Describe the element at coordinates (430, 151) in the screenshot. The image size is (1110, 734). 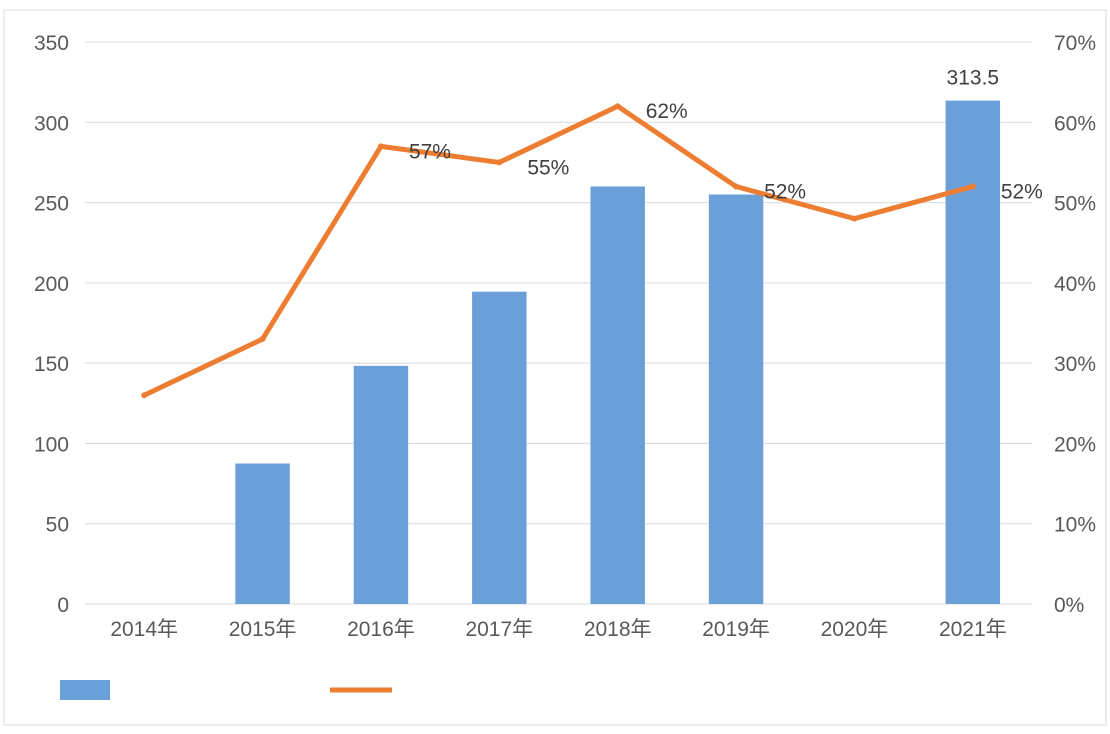
I see `line-data-label: 57%` at that location.